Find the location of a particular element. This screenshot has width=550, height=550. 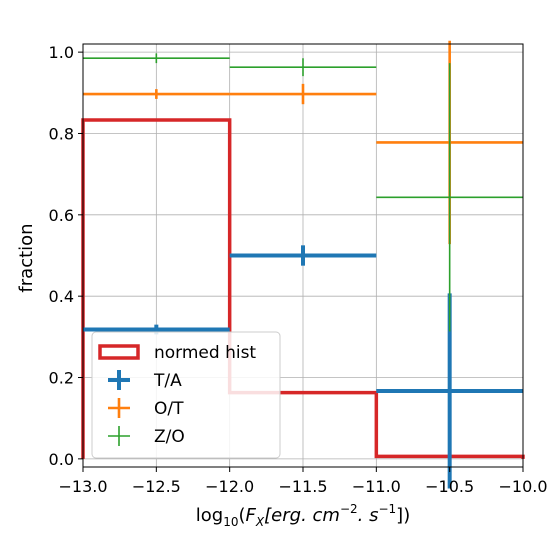

legend-box is located at coordinates (186, 395).